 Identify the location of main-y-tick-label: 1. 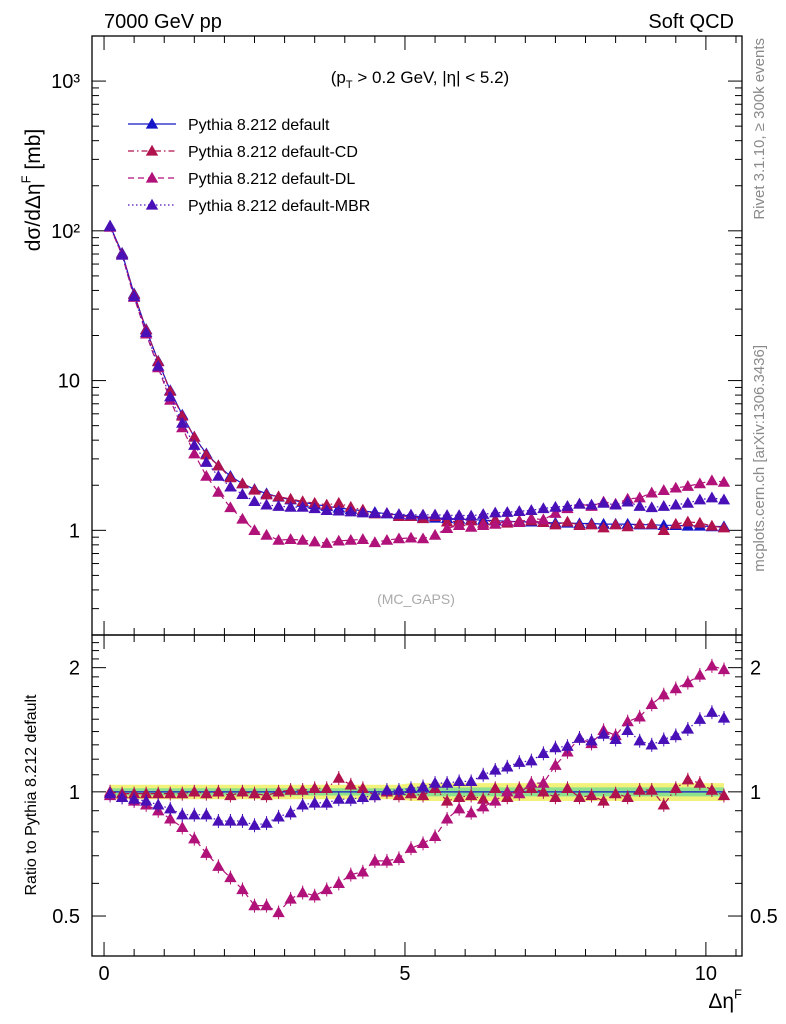
(74, 531).